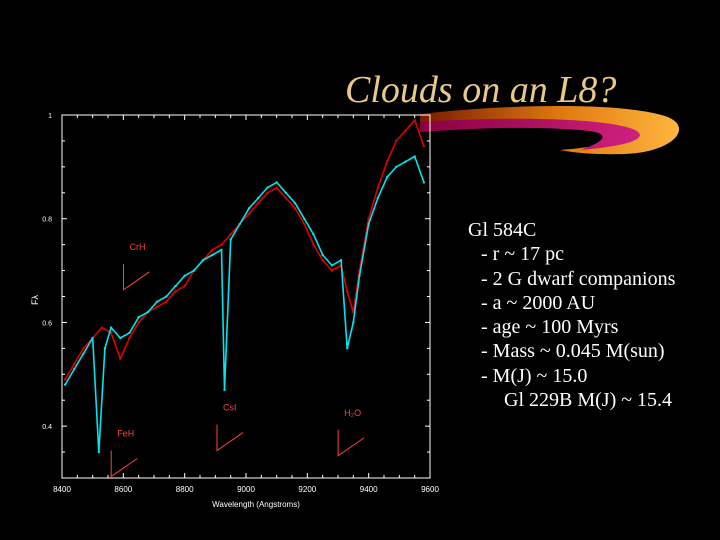 Image resolution: width=720 pixels, height=540 pixels. I want to click on x-tick-label: 9400, so click(369, 489).